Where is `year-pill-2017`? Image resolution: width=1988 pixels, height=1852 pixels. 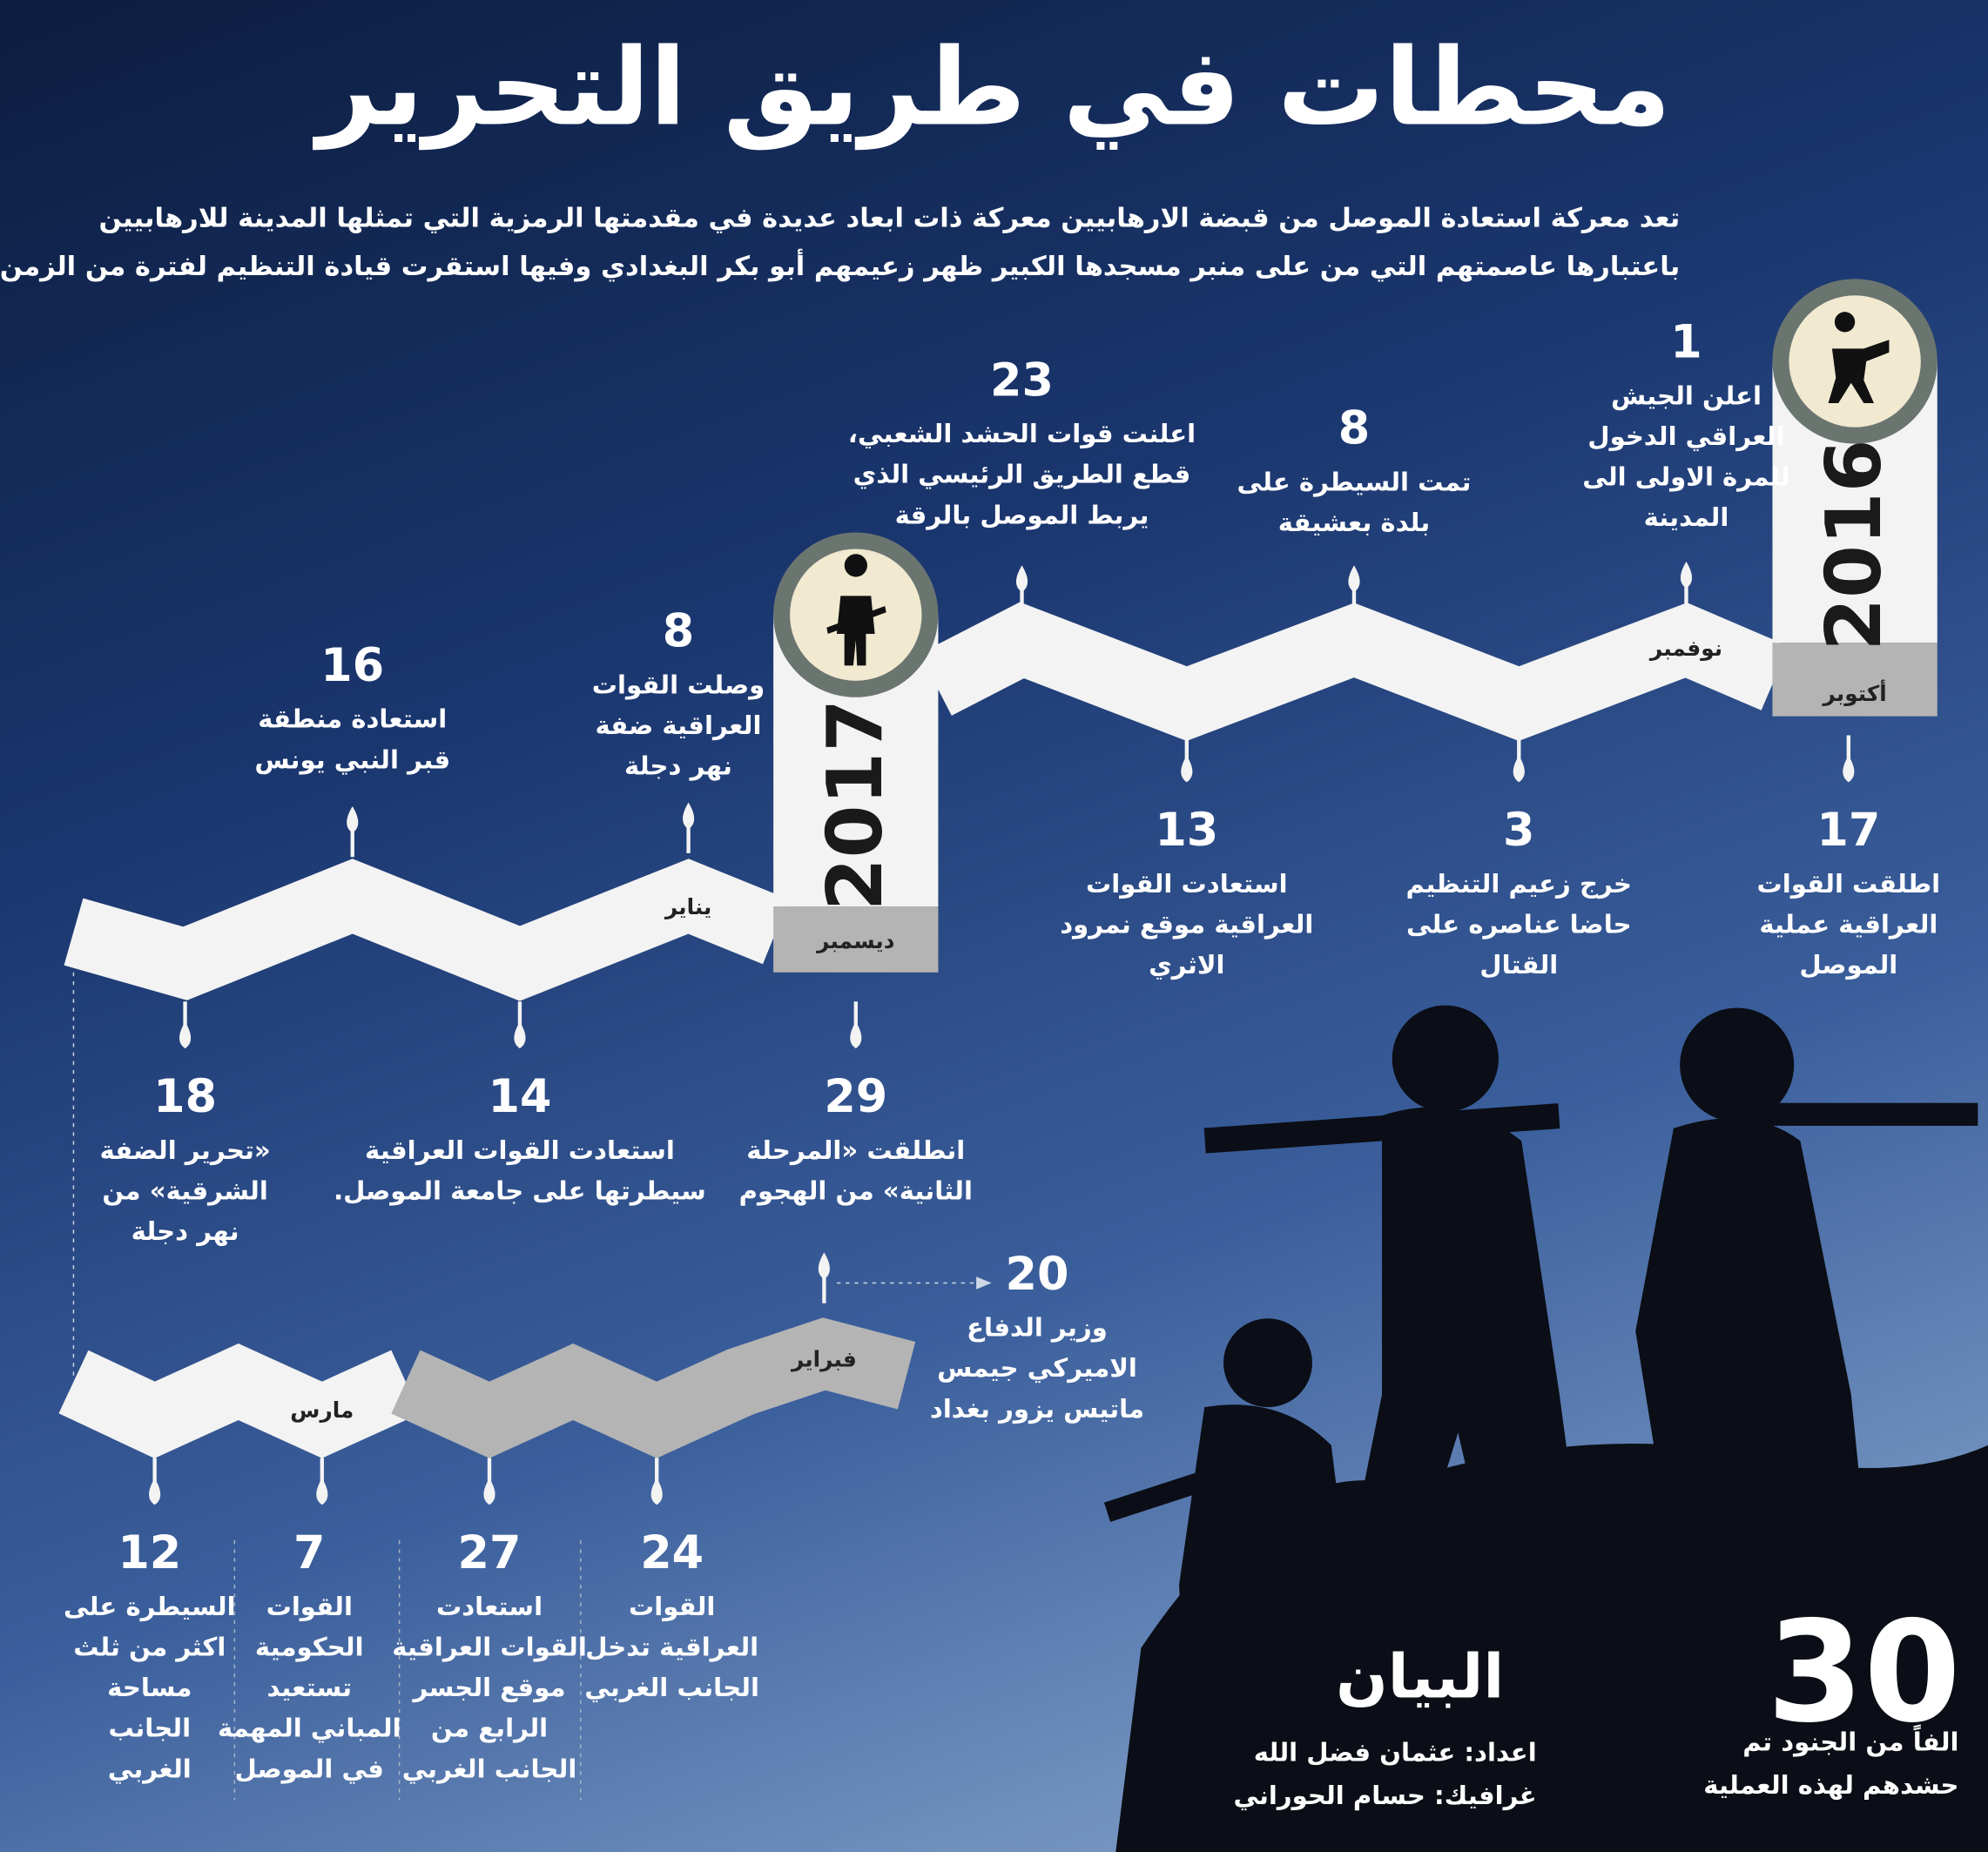
year-pill-2017 is located at coordinates (856, 752).